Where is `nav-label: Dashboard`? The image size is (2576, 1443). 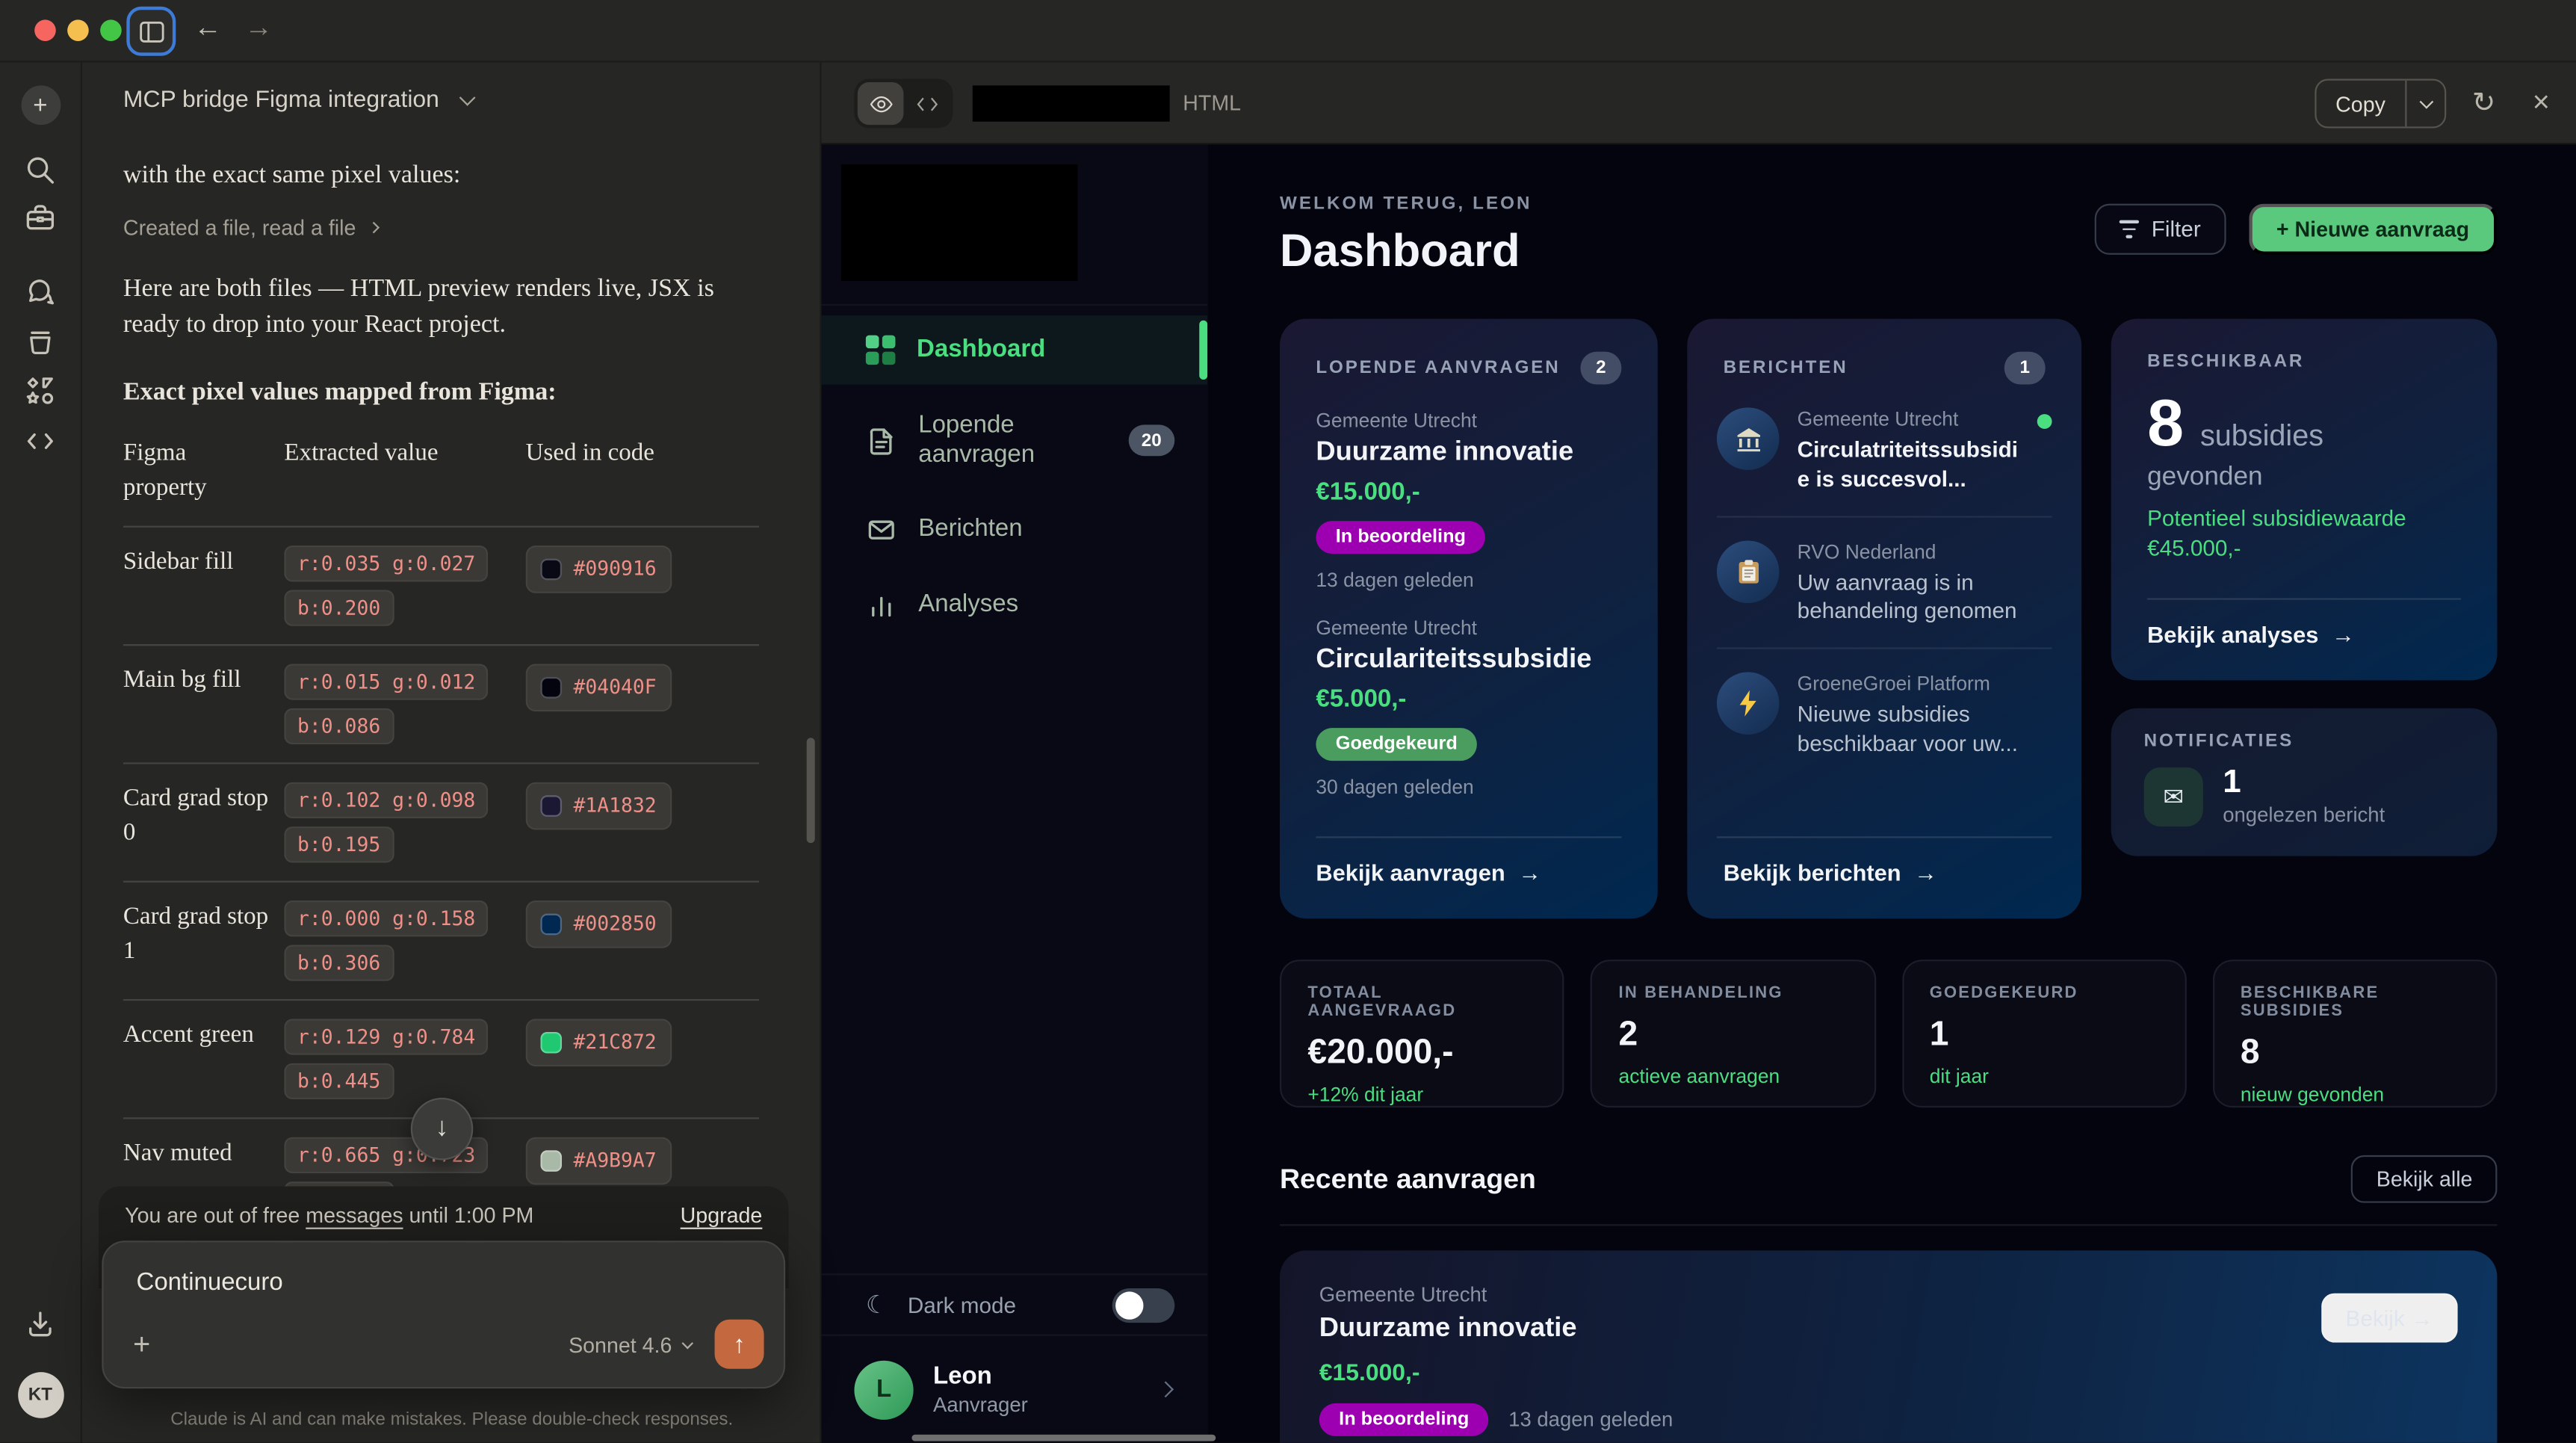 nav-label: Dashboard is located at coordinates (981, 349).